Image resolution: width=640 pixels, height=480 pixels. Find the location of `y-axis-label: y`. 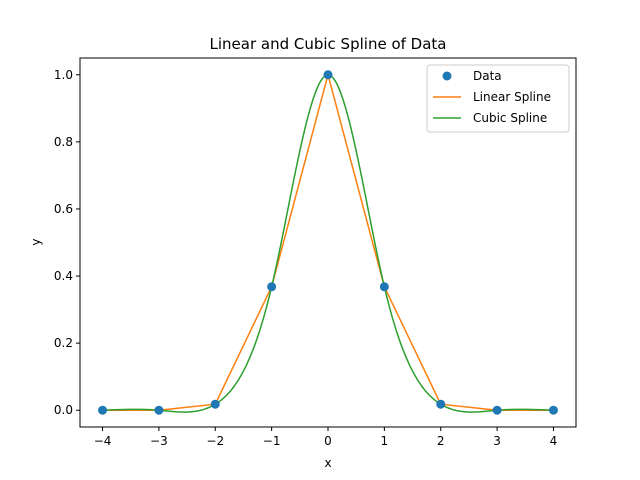

y-axis-label: y is located at coordinates (36, 241).